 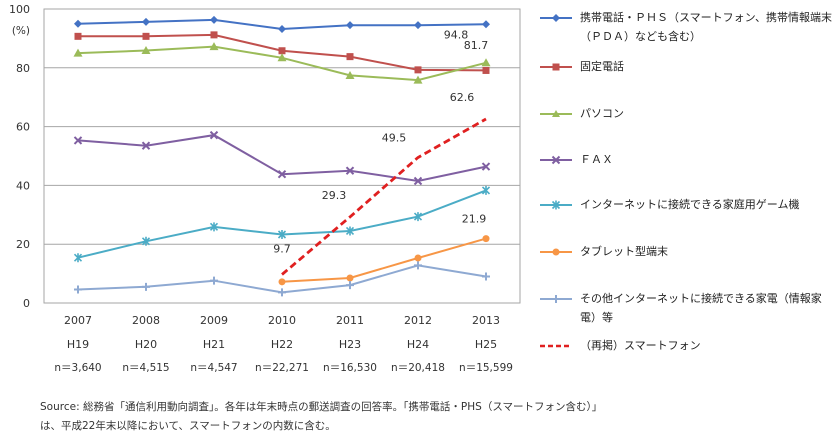 I want to click on data-label: 62.6, so click(x=462, y=97).